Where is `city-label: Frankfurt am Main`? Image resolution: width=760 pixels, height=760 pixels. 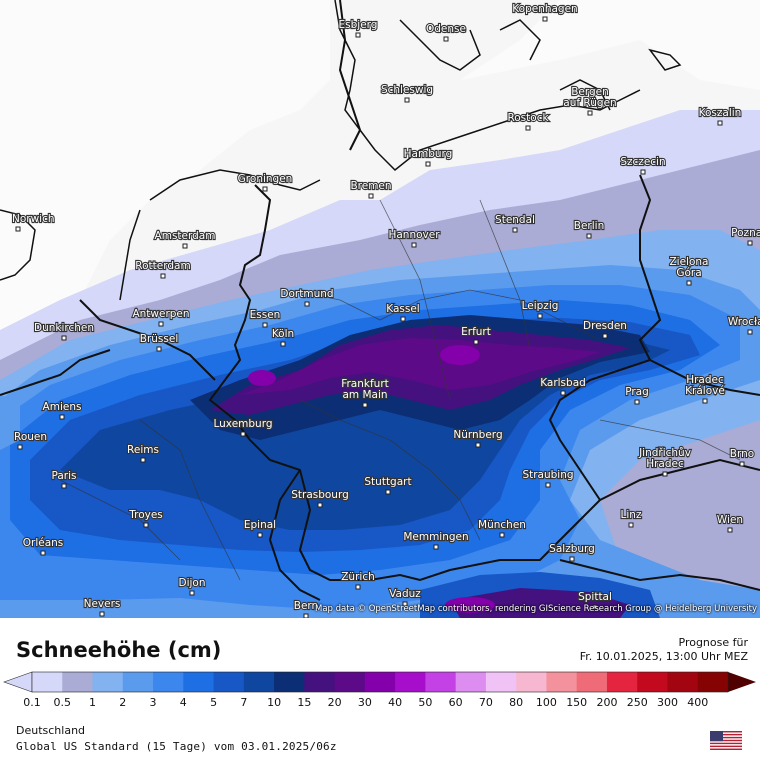 city-label: Frankfurt am Main is located at coordinates (365, 389).